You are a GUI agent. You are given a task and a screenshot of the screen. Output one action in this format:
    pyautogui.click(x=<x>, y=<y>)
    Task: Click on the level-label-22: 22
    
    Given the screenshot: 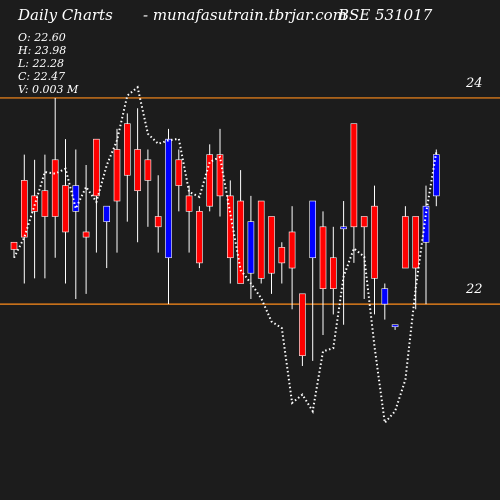 What is the action you would take?
    pyautogui.click(x=474, y=290)
    